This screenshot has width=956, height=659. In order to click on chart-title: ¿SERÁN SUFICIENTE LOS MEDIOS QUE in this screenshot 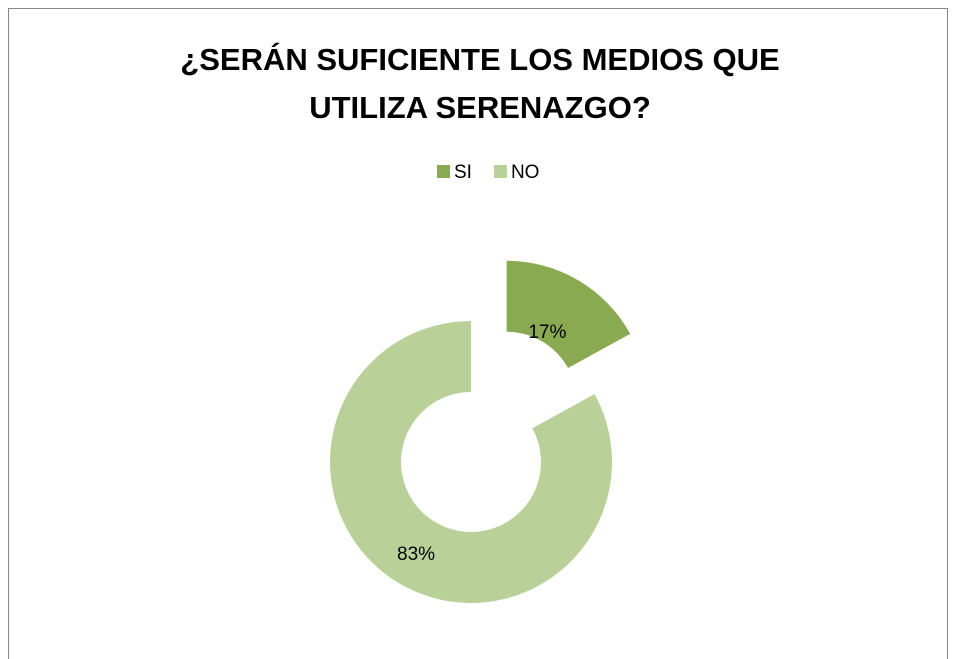, I will do `click(479, 59)`.